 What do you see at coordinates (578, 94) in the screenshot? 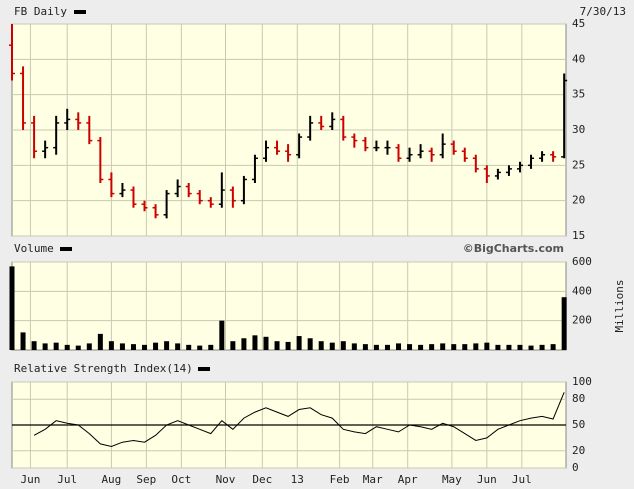
I see `y-tick-label: 35` at bounding box center [578, 94].